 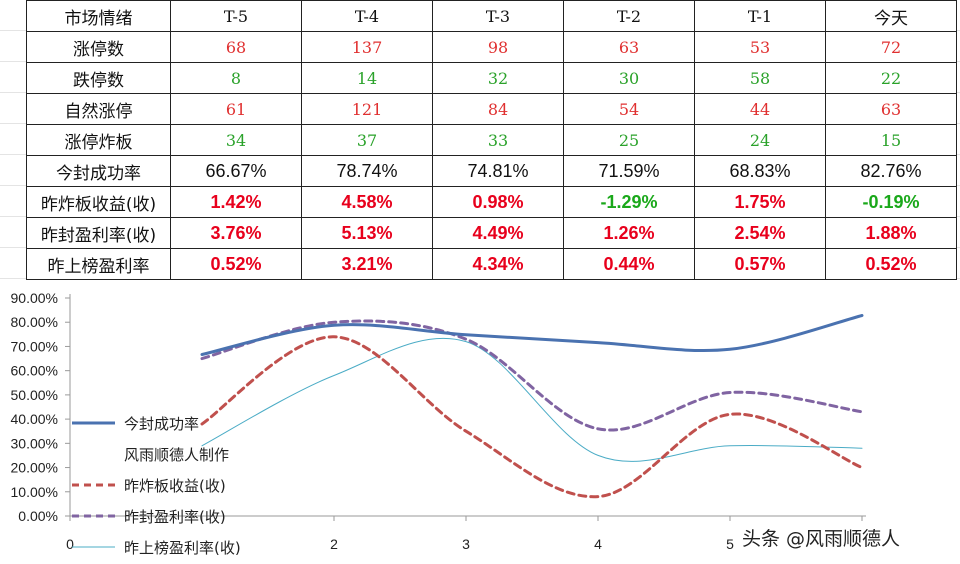 What do you see at coordinates (498, 16) in the screenshot?
I see `header-day-cell: T-3` at bounding box center [498, 16].